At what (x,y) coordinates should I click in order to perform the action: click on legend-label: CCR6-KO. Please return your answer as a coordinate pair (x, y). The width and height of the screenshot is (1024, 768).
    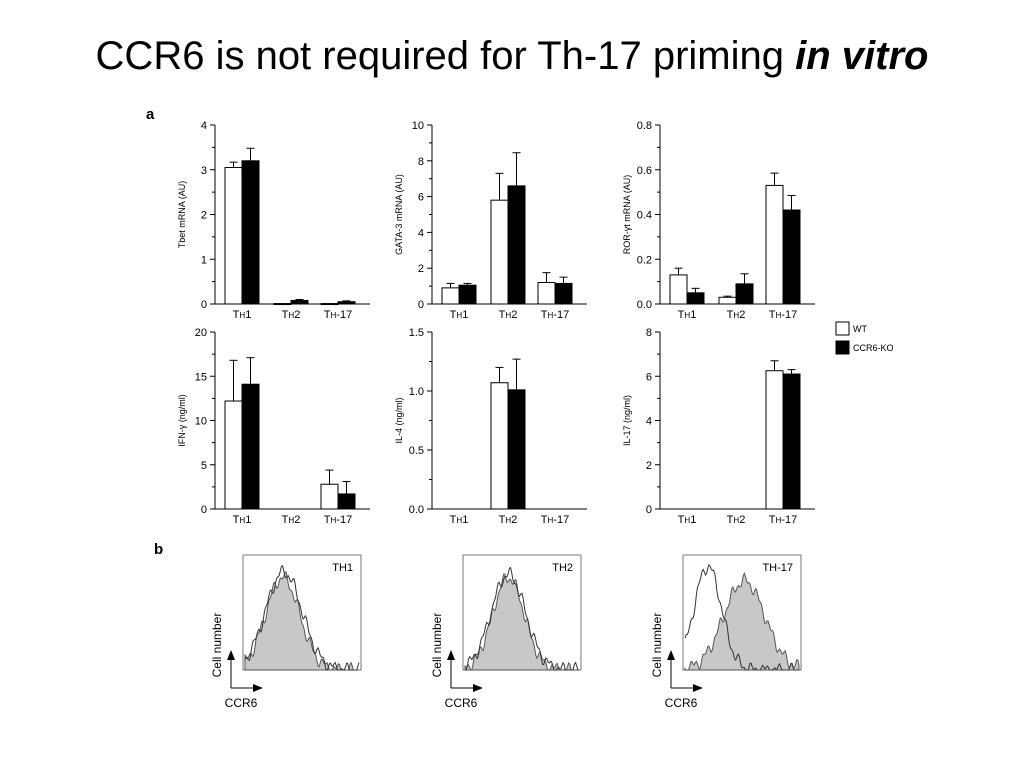
    Looking at the image, I should click on (873, 348).